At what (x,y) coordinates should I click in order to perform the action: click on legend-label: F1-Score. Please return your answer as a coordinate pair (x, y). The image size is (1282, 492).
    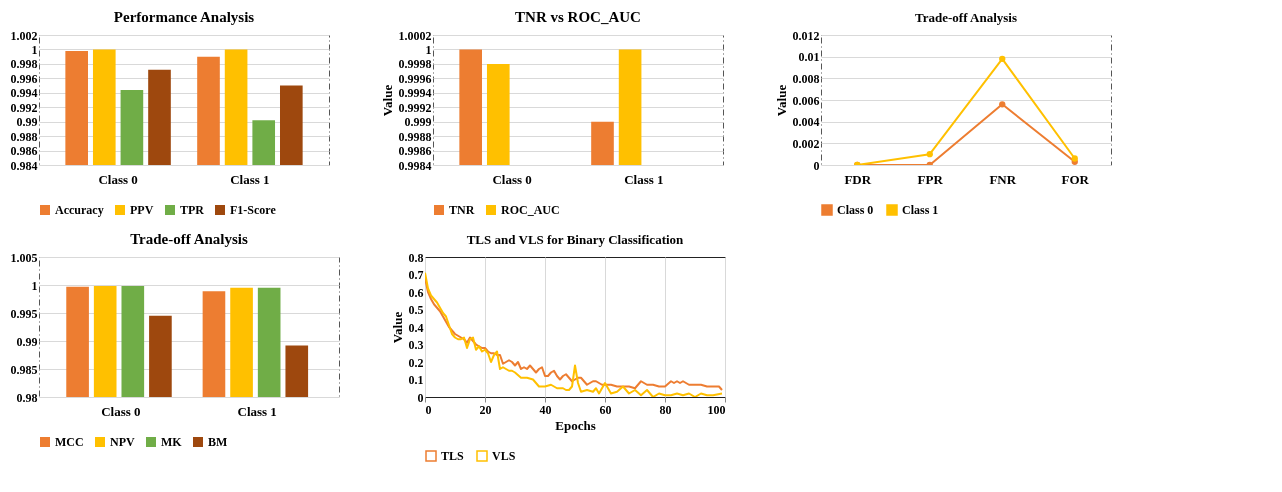
    Looking at the image, I should click on (253, 210).